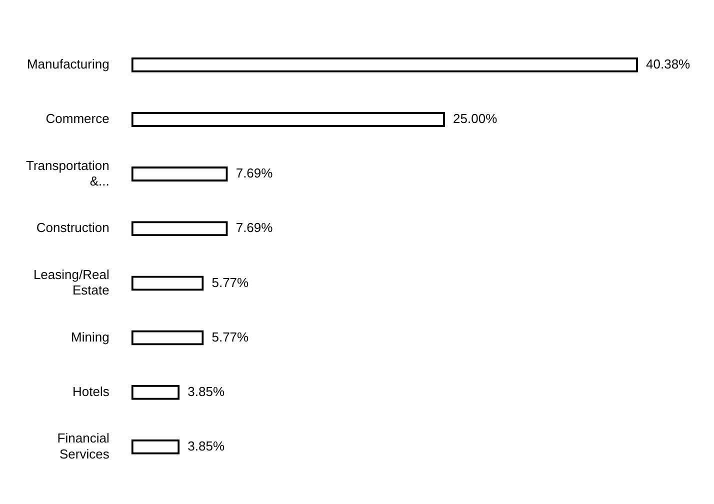 This screenshot has height=504, width=714. What do you see at coordinates (668, 64) in the screenshot?
I see `data-label: 40.38%` at bounding box center [668, 64].